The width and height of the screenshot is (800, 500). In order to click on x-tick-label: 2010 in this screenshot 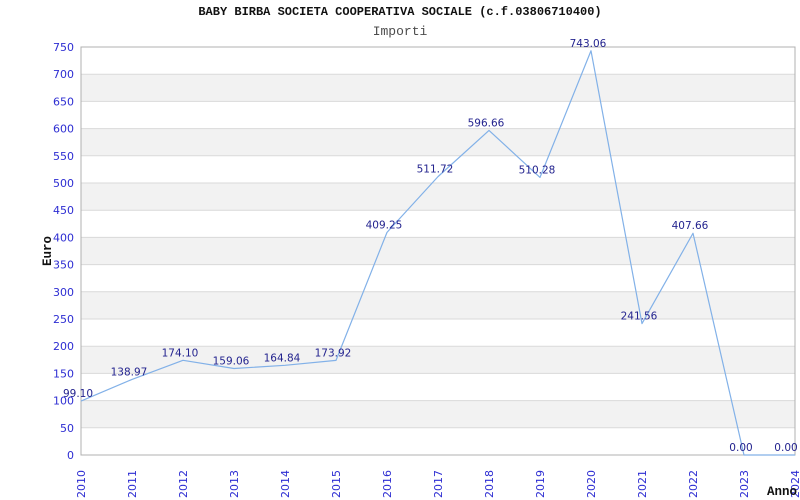, I will do `click(81, 484)`.